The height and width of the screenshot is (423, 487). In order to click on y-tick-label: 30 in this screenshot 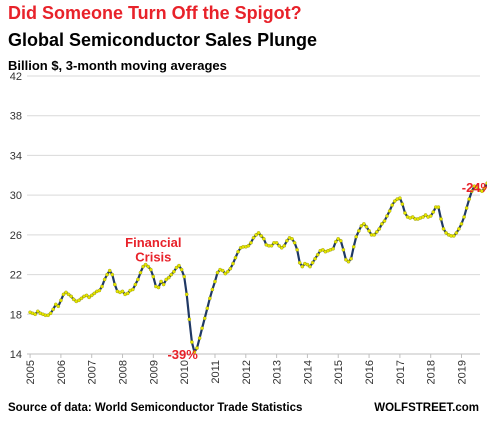, I will do `click(16, 196)`.